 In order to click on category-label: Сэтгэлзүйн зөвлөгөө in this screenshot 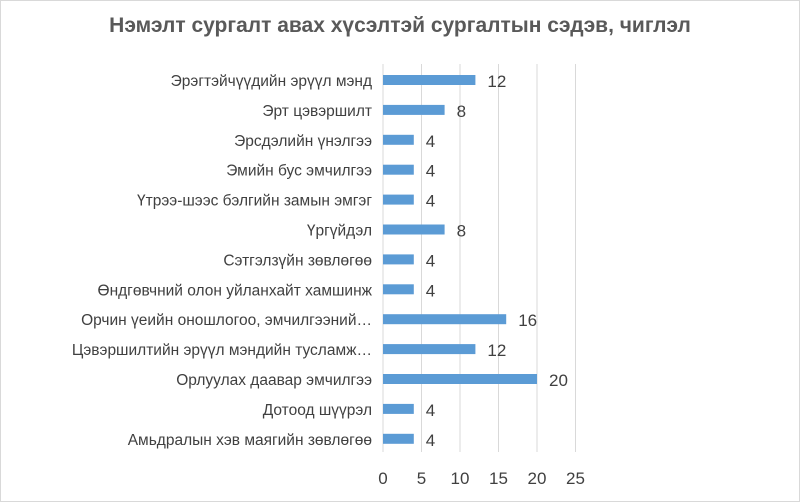, I will do `click(297, 260)`.